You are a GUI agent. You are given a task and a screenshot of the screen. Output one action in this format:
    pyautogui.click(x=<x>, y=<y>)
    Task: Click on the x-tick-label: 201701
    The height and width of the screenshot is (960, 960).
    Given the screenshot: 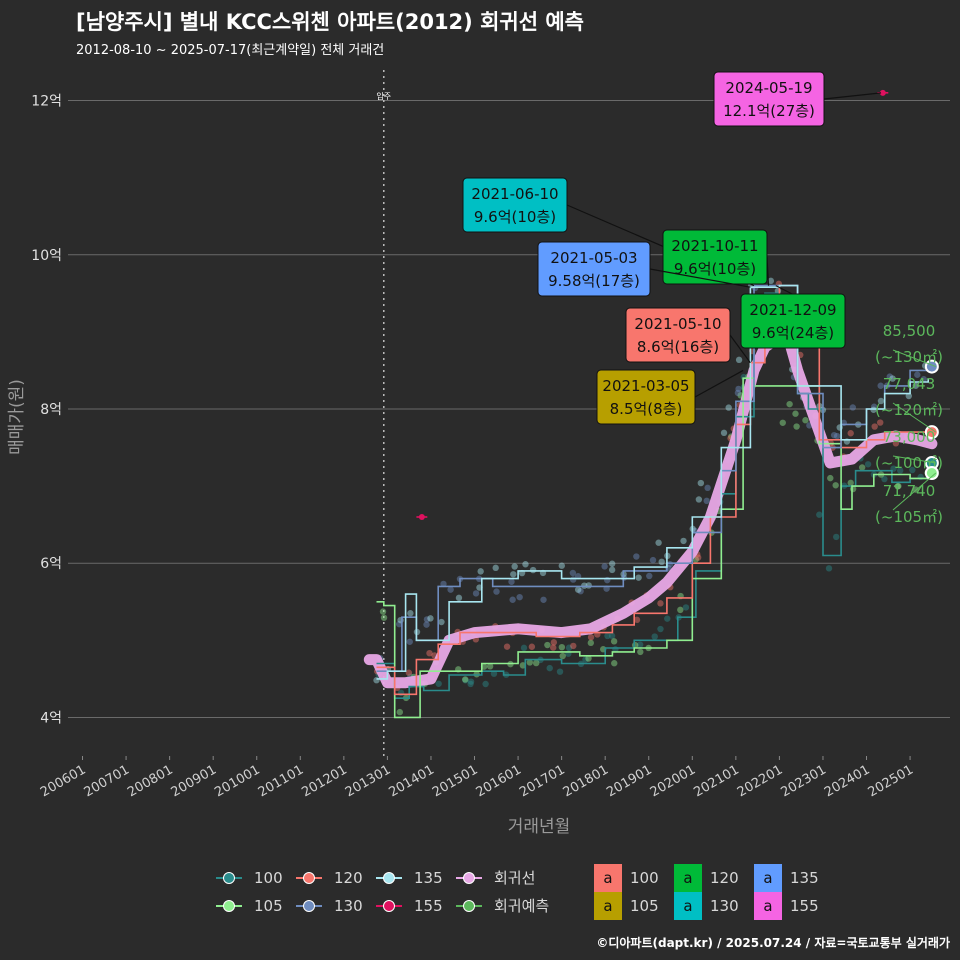 What is the action you would take?
    pyautogui.click(x=542, y=781)
    